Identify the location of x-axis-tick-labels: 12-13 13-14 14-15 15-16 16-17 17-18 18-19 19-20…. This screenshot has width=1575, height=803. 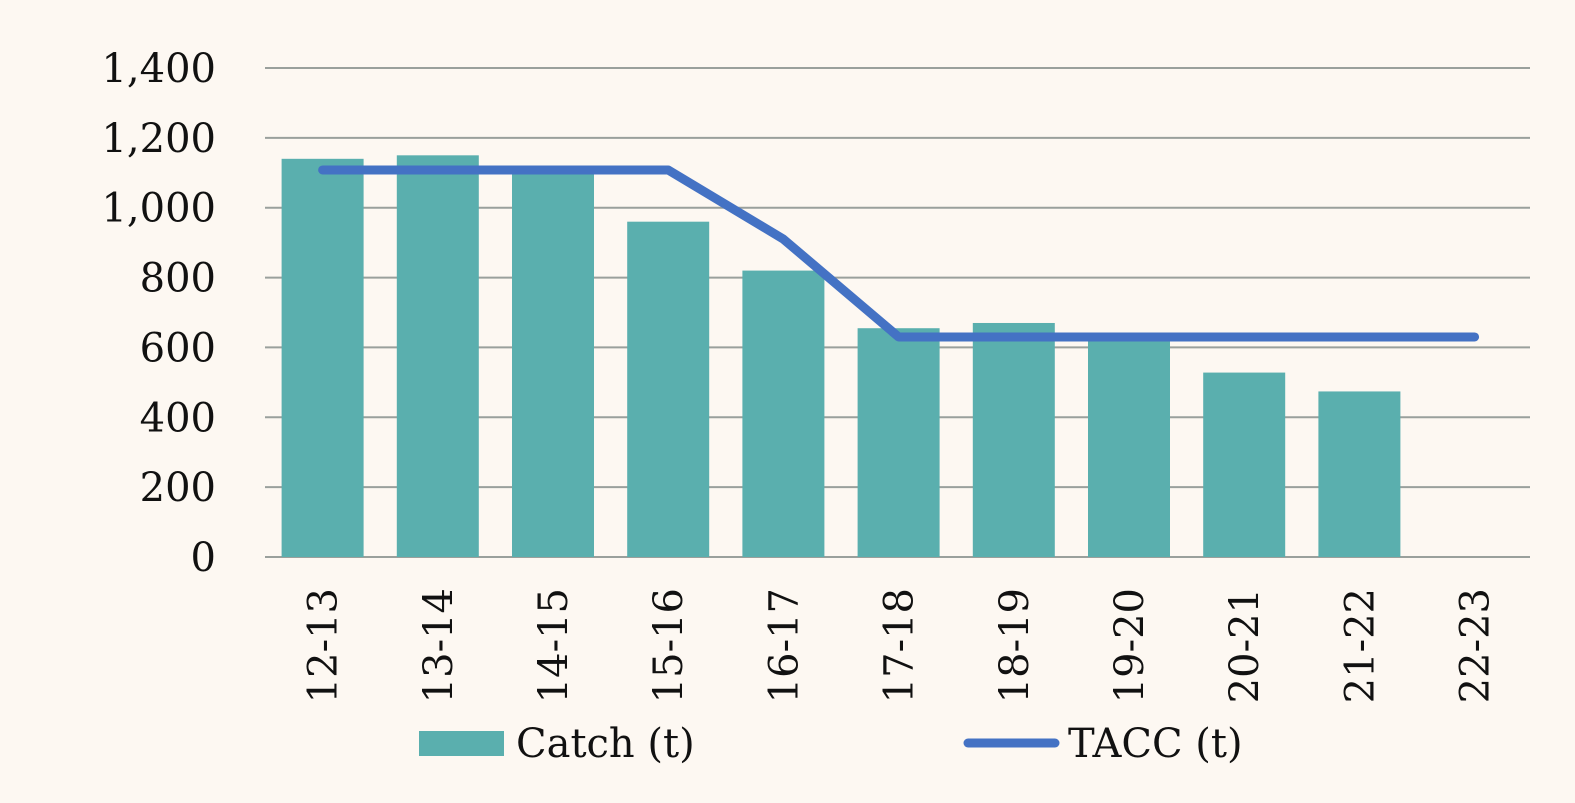
(900, 645).